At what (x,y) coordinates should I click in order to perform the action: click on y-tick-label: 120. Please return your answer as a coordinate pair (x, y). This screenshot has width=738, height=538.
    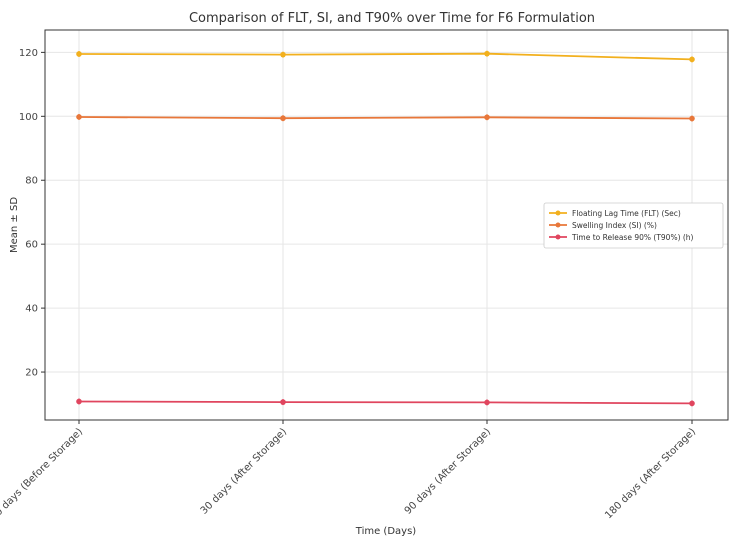
    Looking at the image, I should click on (28, 53).